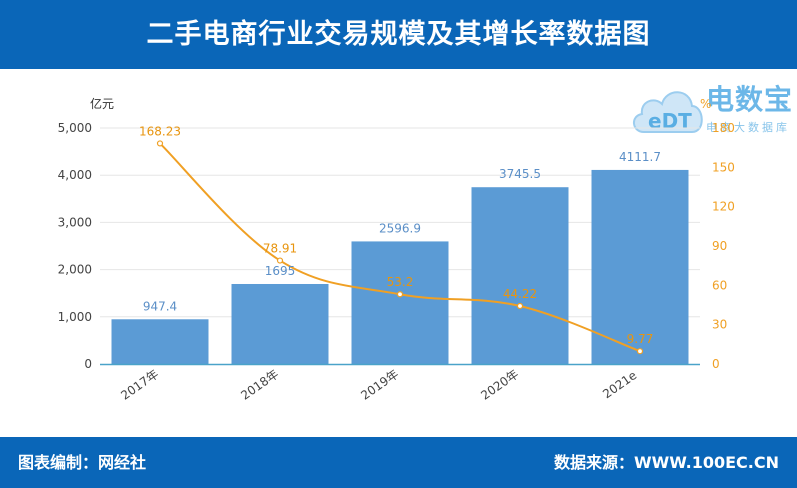  I want to click on line-value-label: 9.77, so click(640, 339).